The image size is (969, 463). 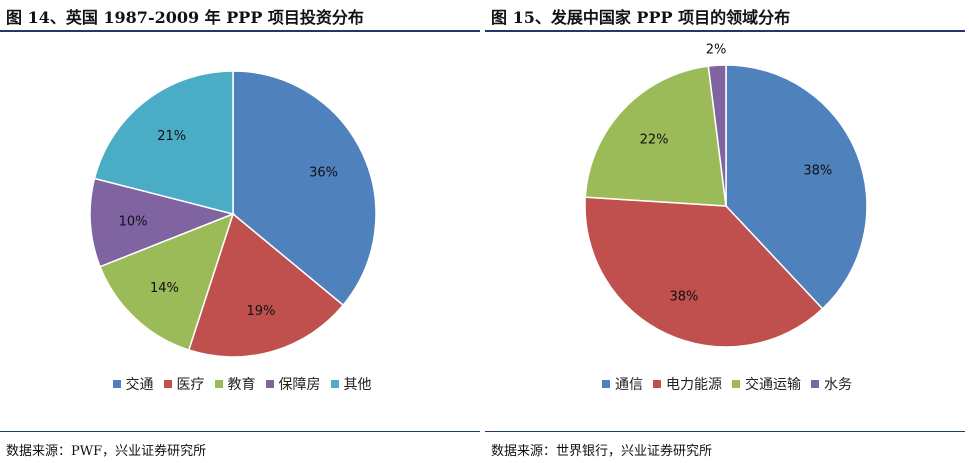 I want to click on legend-item: 交通运输, so click(x=766, y=384).